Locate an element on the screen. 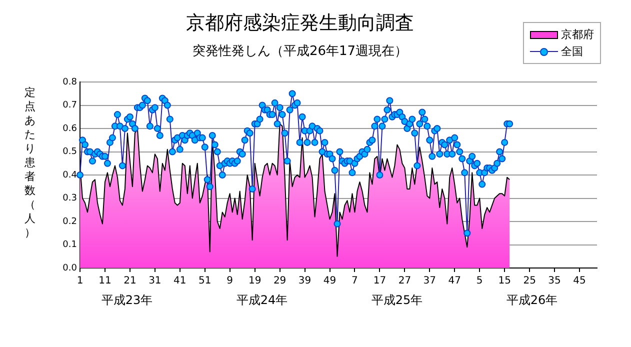 The image size is (631, 347). x-tick-label: 29 is located at coordinates (279, 281).